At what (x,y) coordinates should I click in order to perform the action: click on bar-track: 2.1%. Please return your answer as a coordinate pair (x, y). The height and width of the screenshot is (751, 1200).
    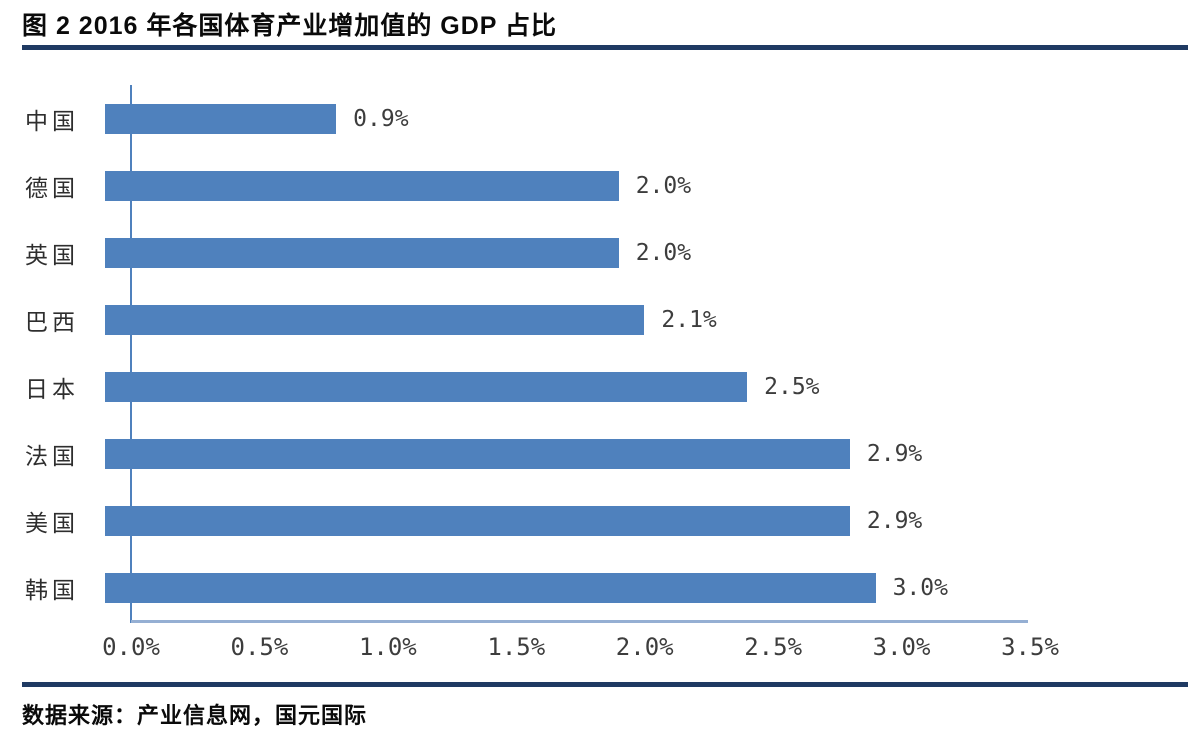
    Looking at the image, I should click on (554, 319).